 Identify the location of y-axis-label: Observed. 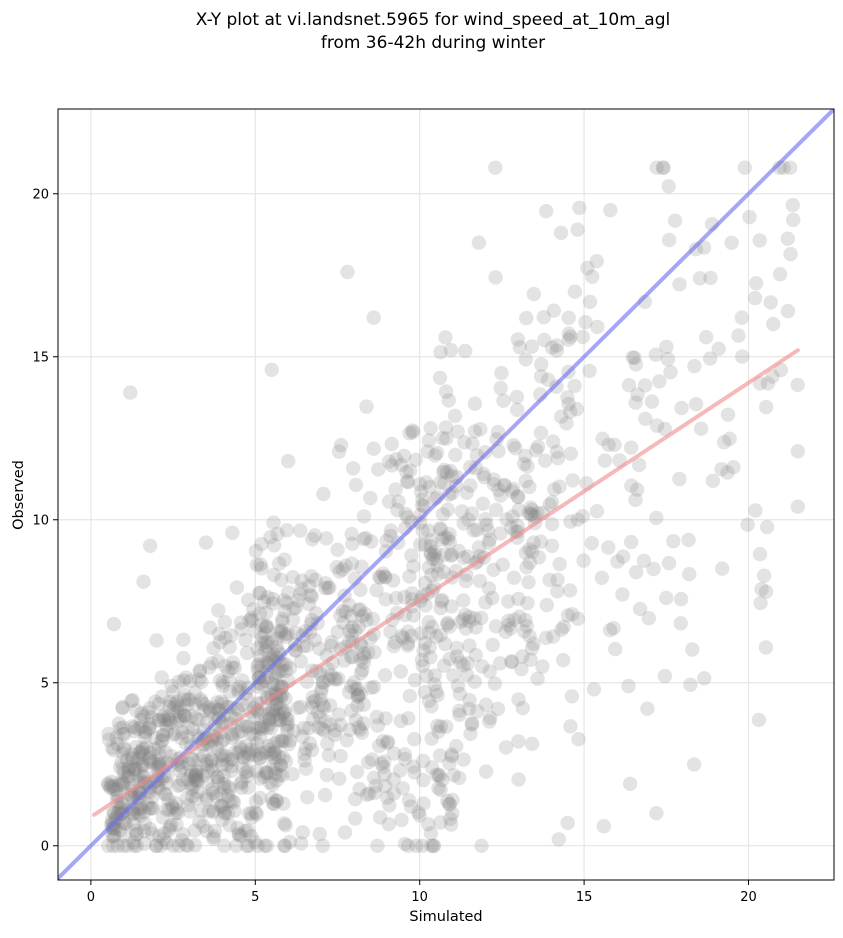
(19, 495).